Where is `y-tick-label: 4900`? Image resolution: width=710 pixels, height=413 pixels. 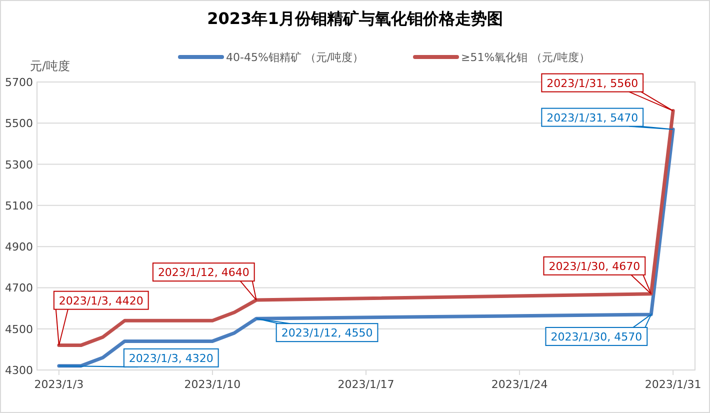 y-tick-label: 4900 is located at coordinates (19, 247).